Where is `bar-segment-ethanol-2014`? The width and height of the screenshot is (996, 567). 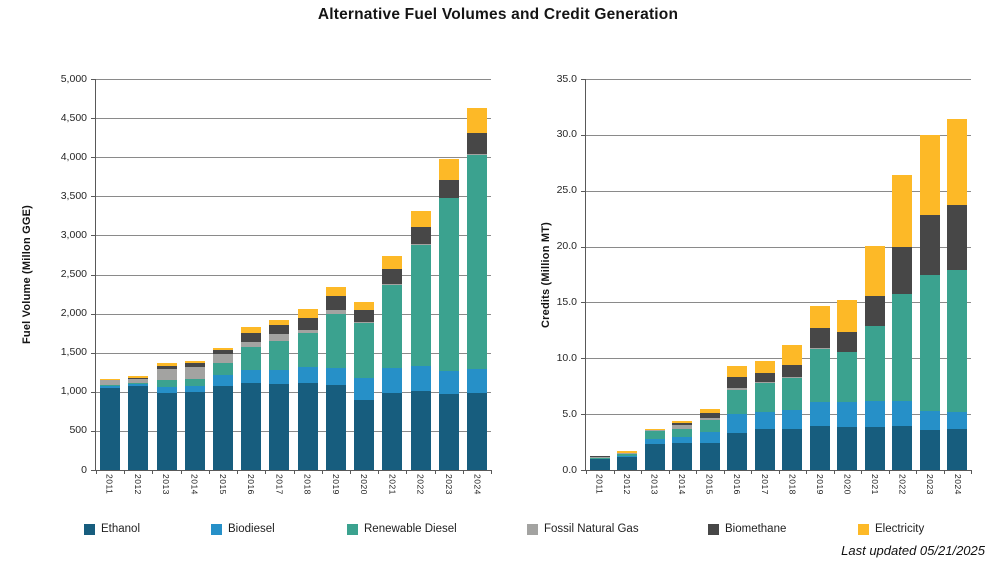
bar-segment-ethanol-2014 is located at coordinates (682, 456).